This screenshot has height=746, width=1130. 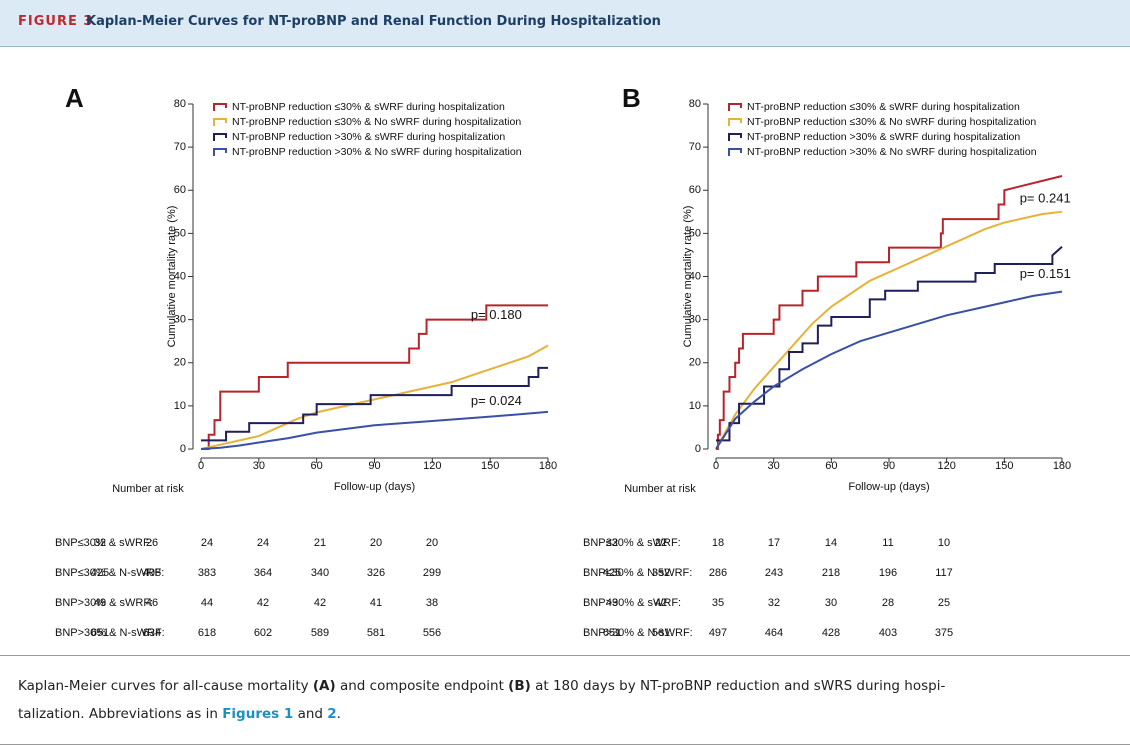 I want to click on risk-count: 383, so click(x=207, y=573).